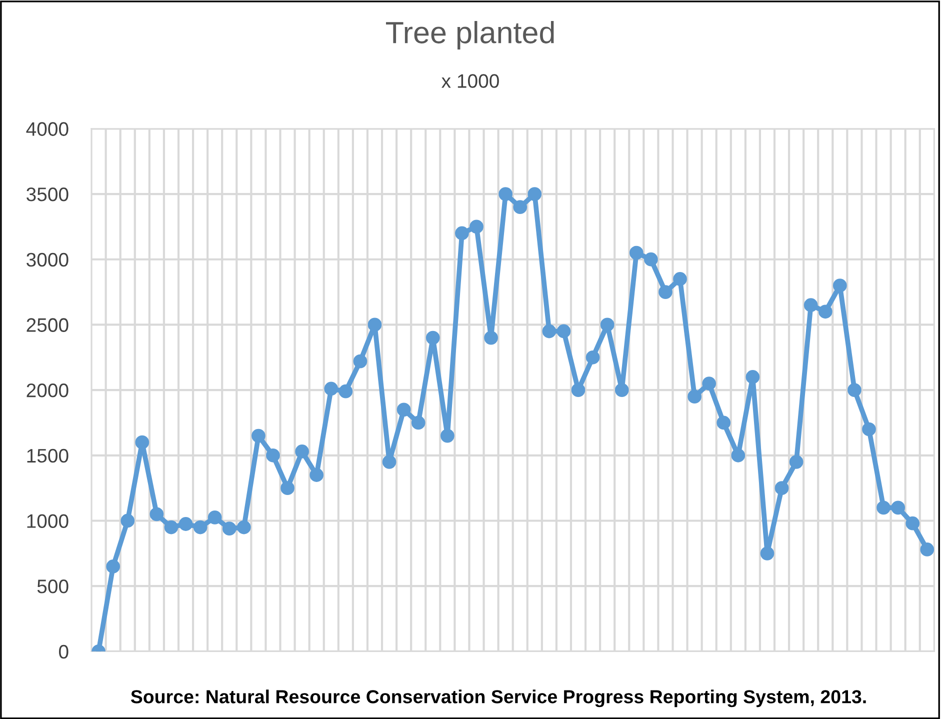 The image size is (941, 719). I want to click on y-tick-label: 2500, so click(47, 325).